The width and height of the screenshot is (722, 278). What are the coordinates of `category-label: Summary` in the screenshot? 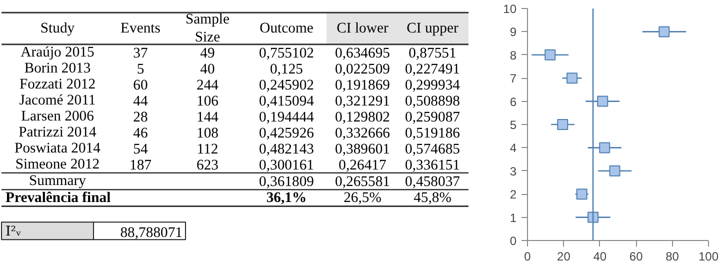 It's located at (57, 181).